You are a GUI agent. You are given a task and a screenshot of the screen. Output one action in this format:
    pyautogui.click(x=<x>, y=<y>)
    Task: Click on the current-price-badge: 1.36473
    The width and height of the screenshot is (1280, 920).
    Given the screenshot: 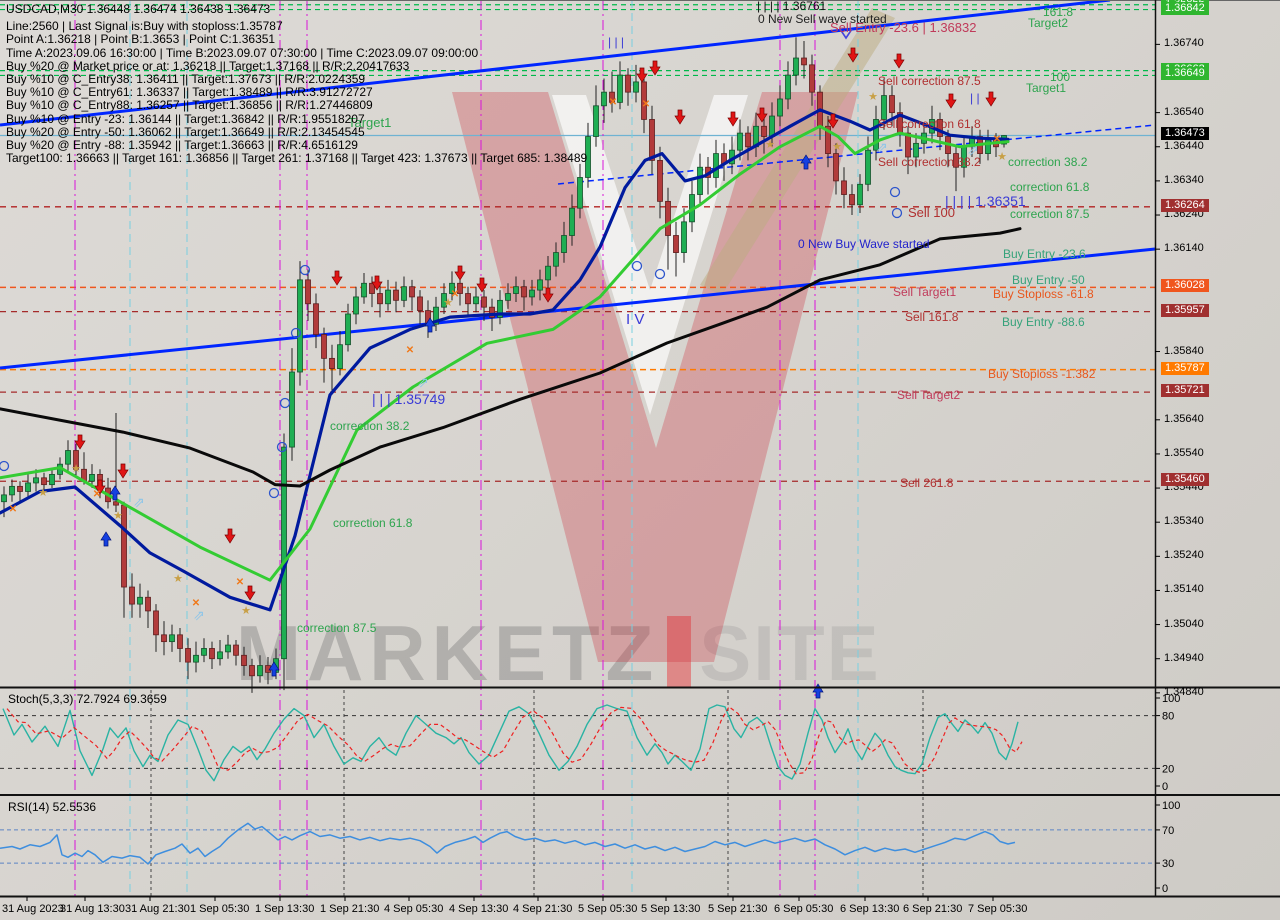 What is the action you would take?
    pyautogui.click(x=1185, y=134)
    